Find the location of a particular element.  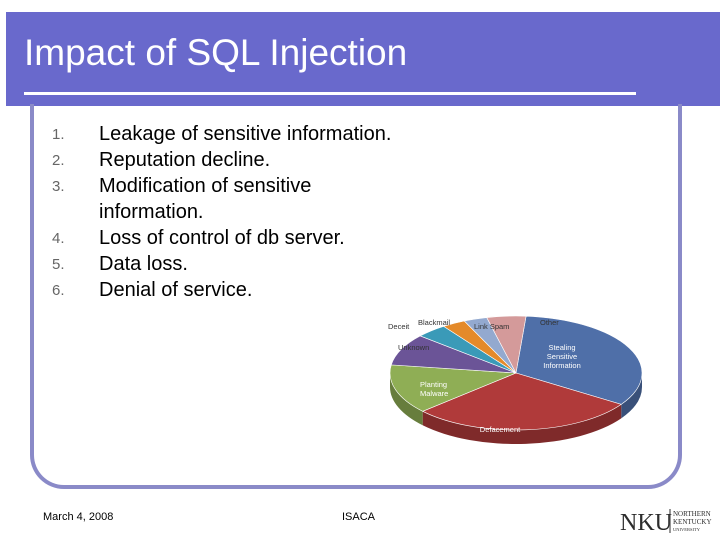

title-underline is located at coordinates (330, 93).